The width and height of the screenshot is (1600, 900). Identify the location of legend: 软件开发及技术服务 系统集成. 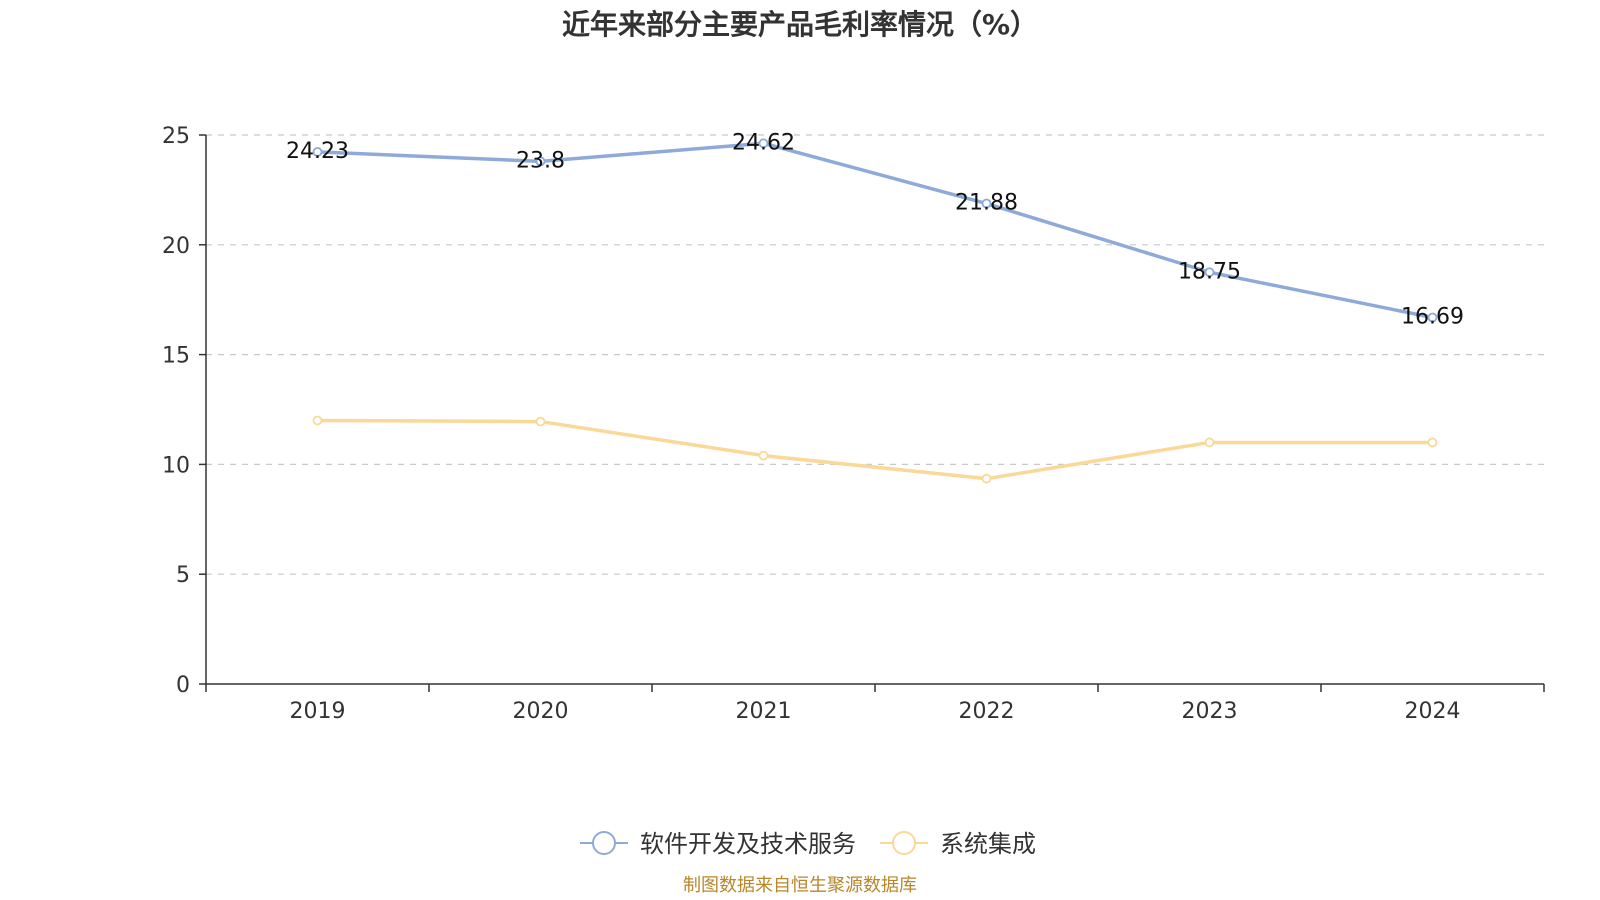
(808, 844).